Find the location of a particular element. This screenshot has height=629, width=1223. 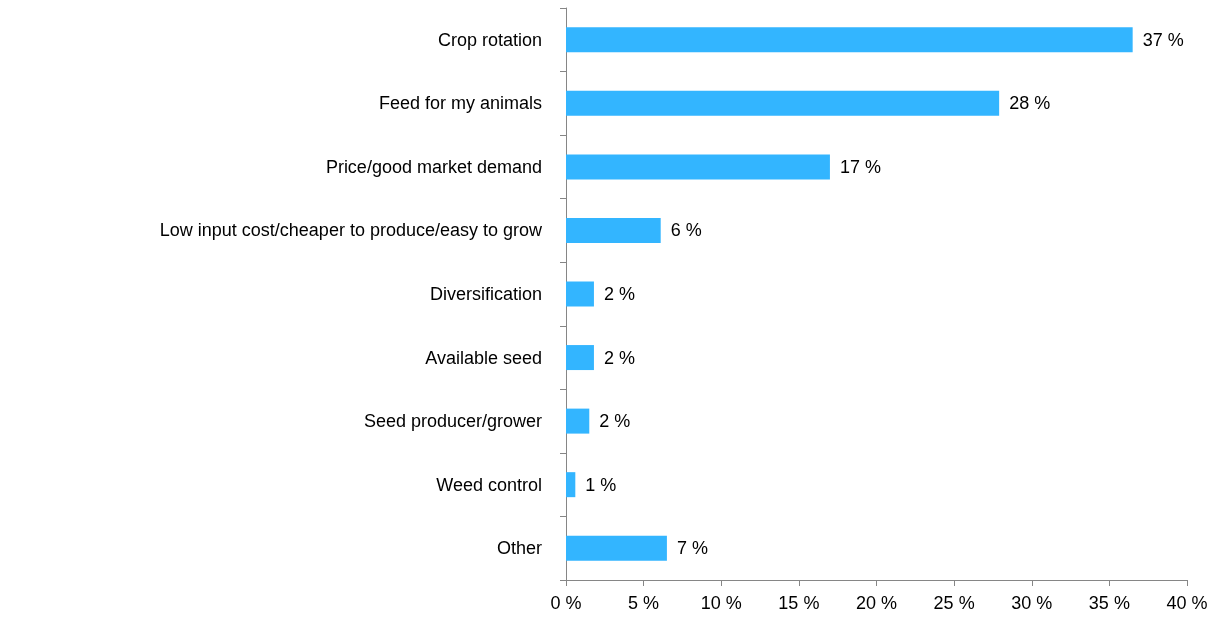

x-tick-label: 0 % is located at coordinates (566, 603).